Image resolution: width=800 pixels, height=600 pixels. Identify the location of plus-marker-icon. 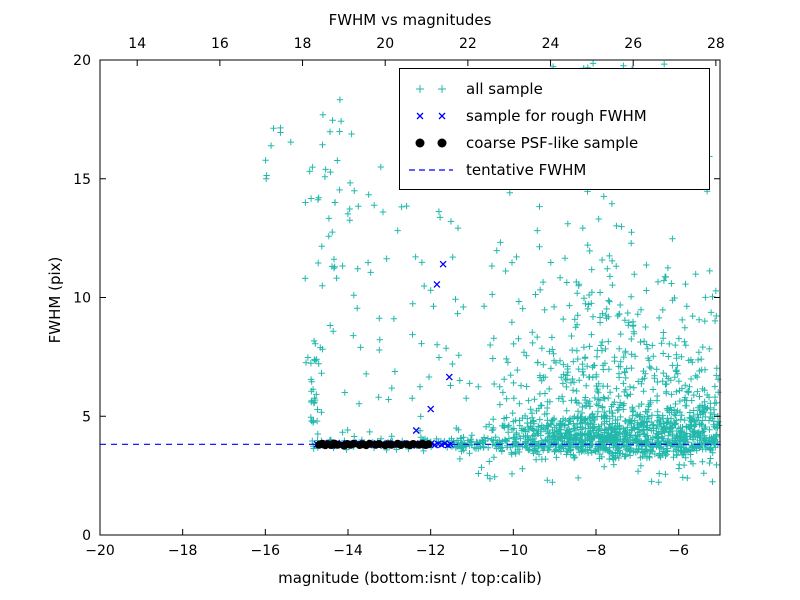
(431, 88).